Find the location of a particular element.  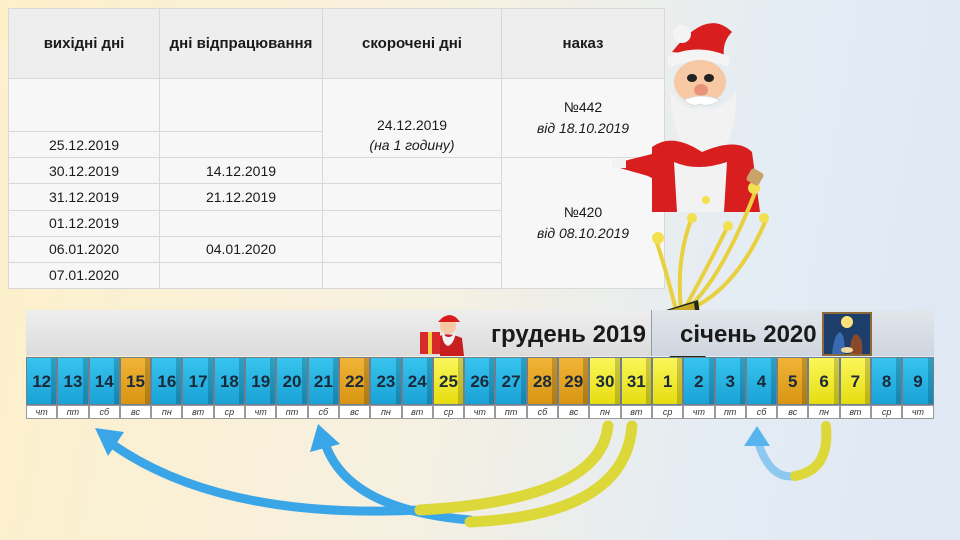

day-cell: 16 is located at coordinates (167, 381).